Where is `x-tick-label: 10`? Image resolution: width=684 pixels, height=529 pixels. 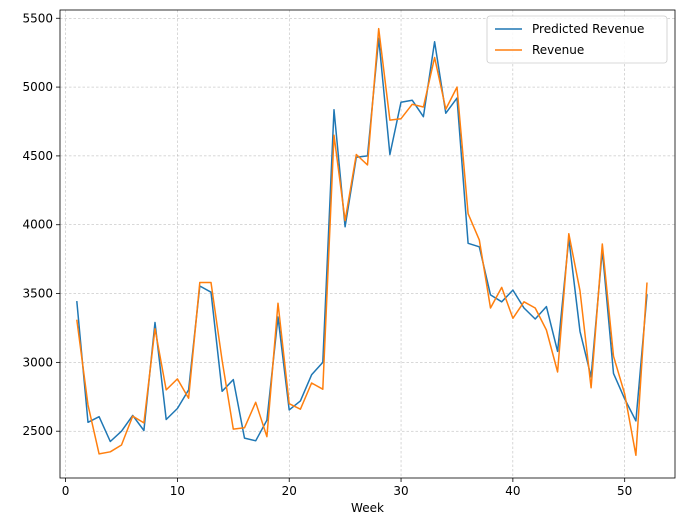
x-tick-label: 10 is located at coordinates (177, 491).